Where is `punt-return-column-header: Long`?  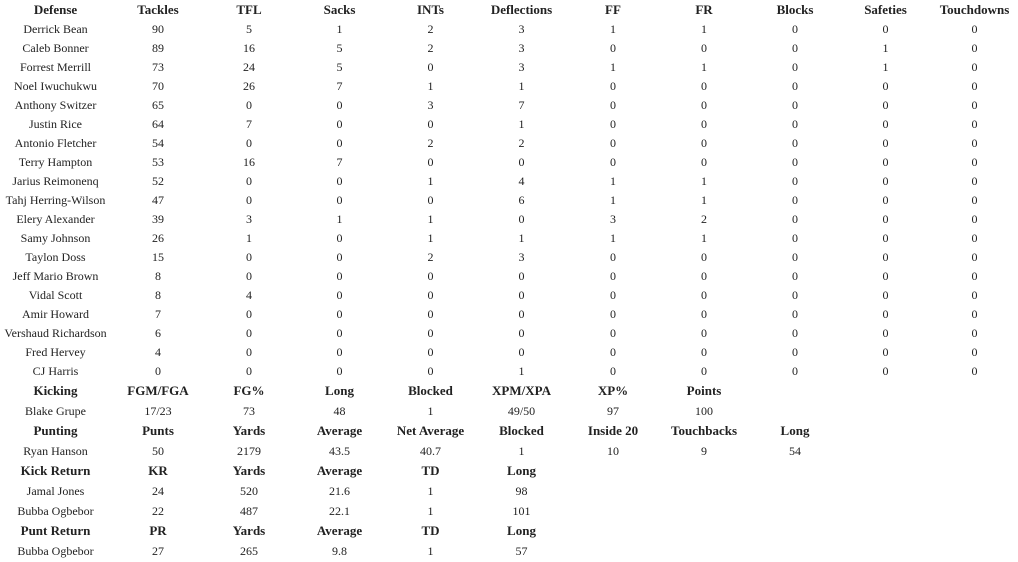 punt-return-column-header: Long is located at coordinates (521, 530).